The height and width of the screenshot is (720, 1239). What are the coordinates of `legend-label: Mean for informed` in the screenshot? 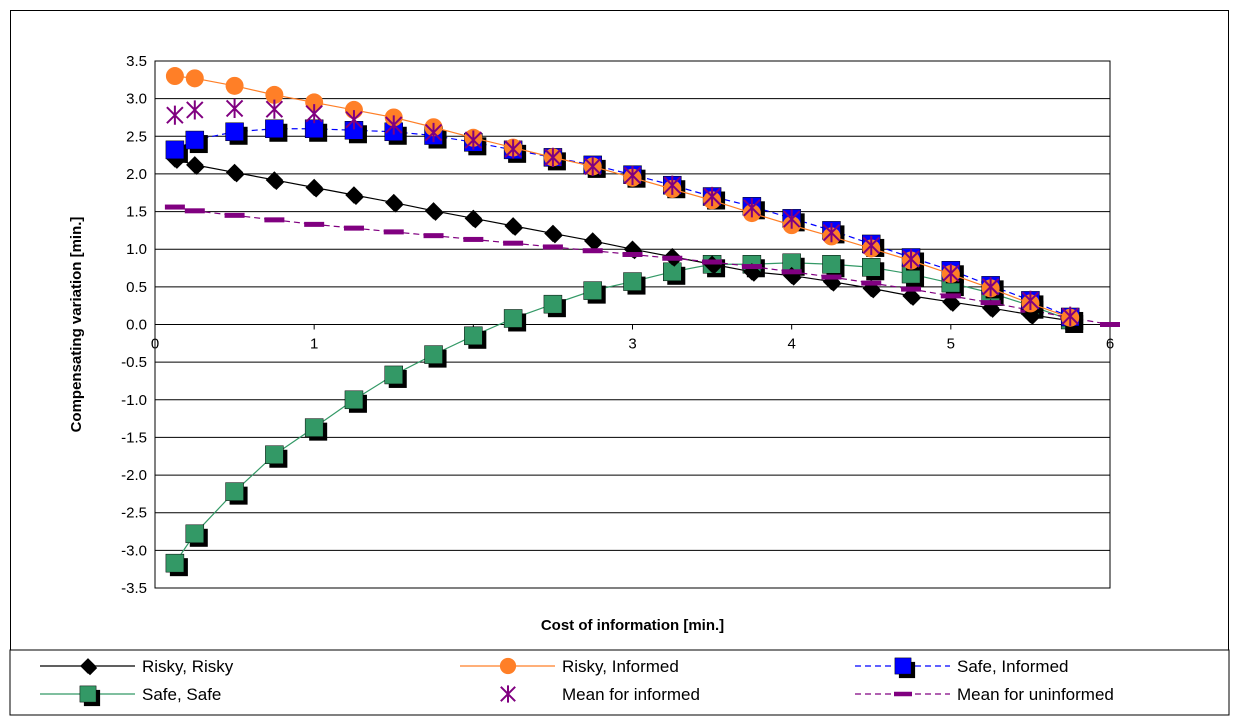 It's located at (631, 694).